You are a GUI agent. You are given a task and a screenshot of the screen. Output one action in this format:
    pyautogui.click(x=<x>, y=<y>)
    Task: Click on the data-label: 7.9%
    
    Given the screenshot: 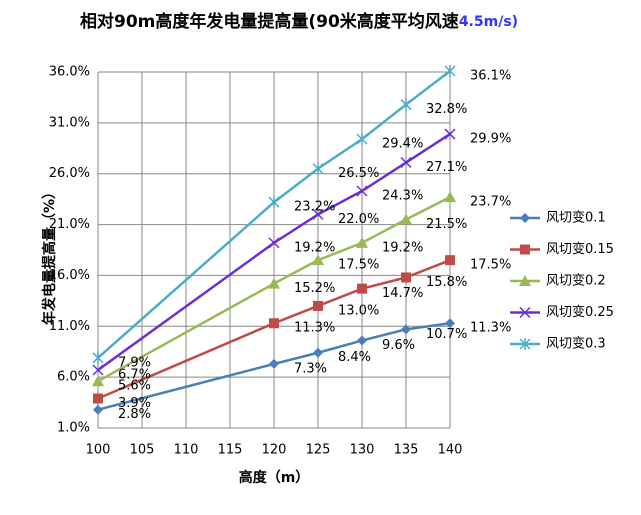 What is the action you would take?
    pyautogui.click(x=134, y=362)
    